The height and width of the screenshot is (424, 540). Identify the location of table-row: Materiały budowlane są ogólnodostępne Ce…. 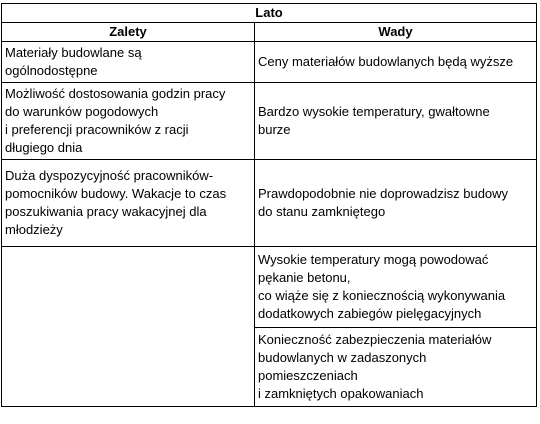
(269, 62).